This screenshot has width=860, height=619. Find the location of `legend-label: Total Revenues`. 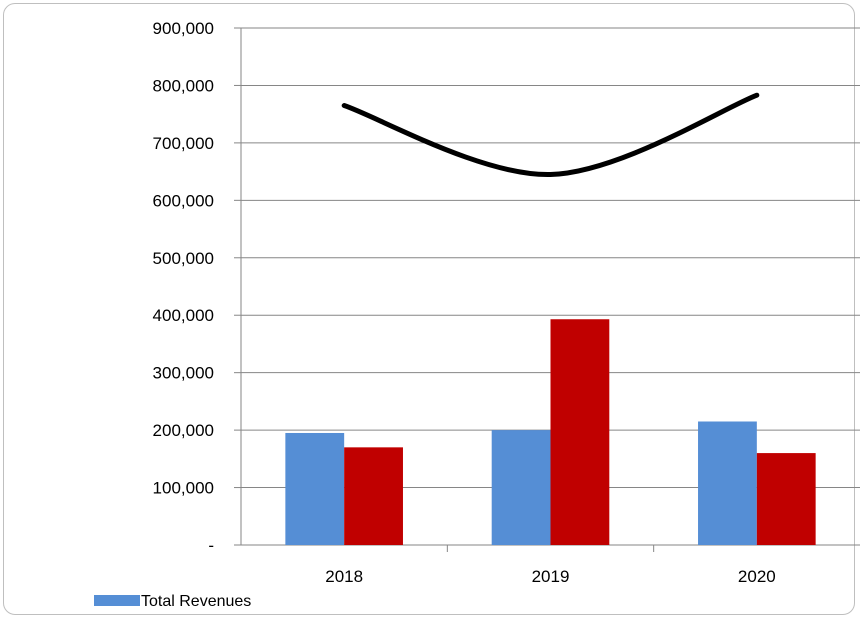

legend-label: Total Revenues is located at coordinates (196, 601).